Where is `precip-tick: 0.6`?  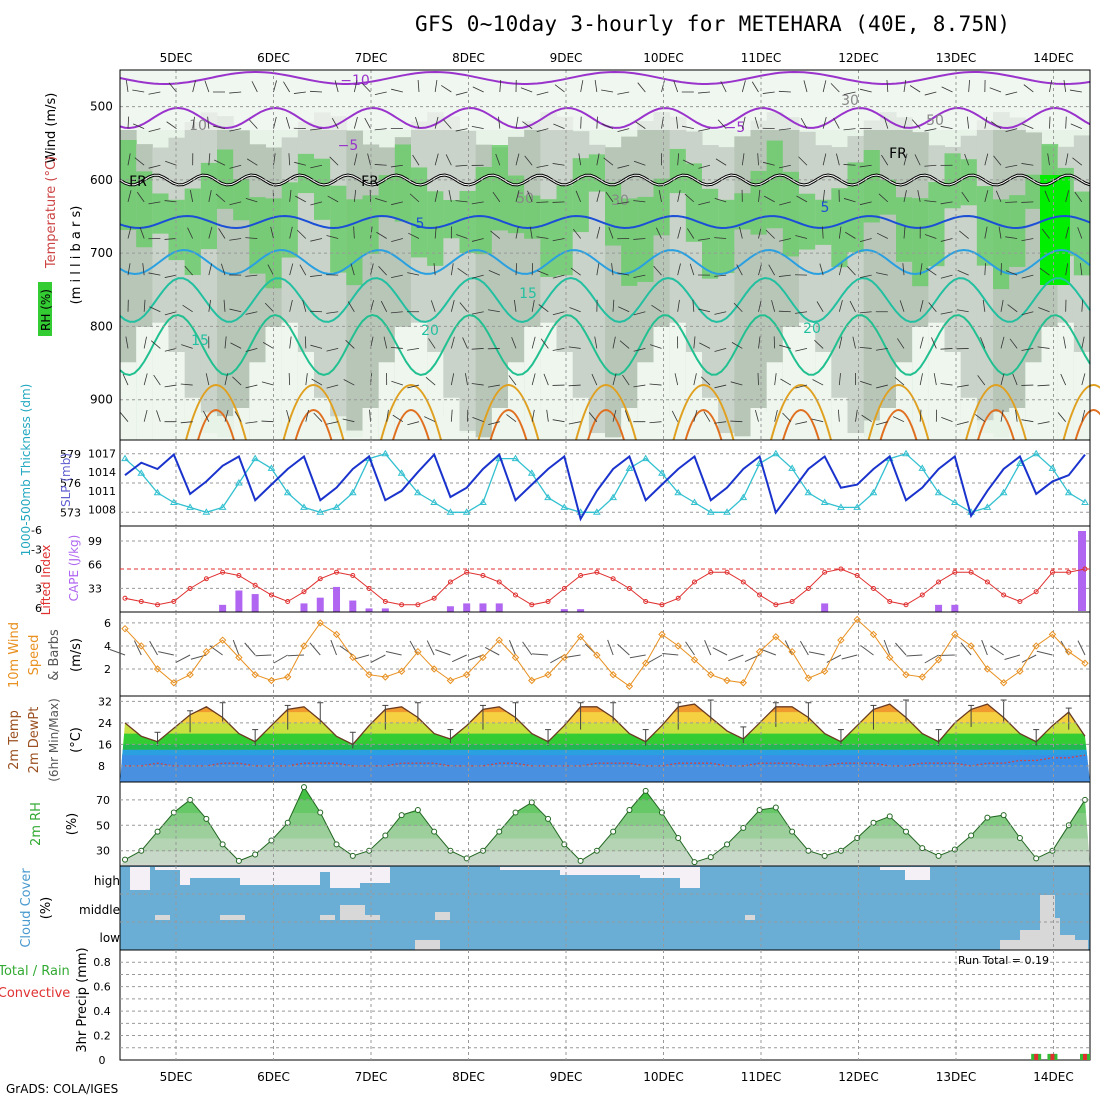
precip-tick: 0.6 is located at coordinates (102, 987).